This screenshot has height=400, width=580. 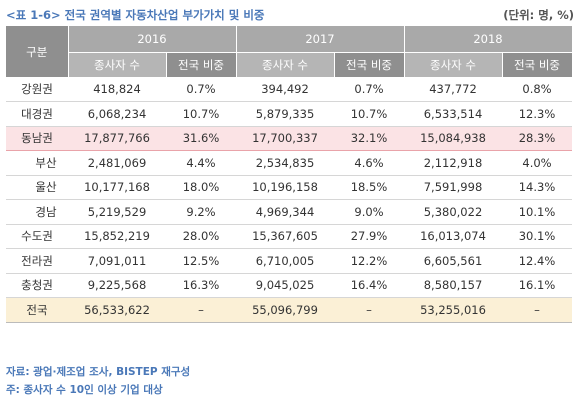 I want to click on cell-count-2016: 56,533,622, so click(x=117, y=310).